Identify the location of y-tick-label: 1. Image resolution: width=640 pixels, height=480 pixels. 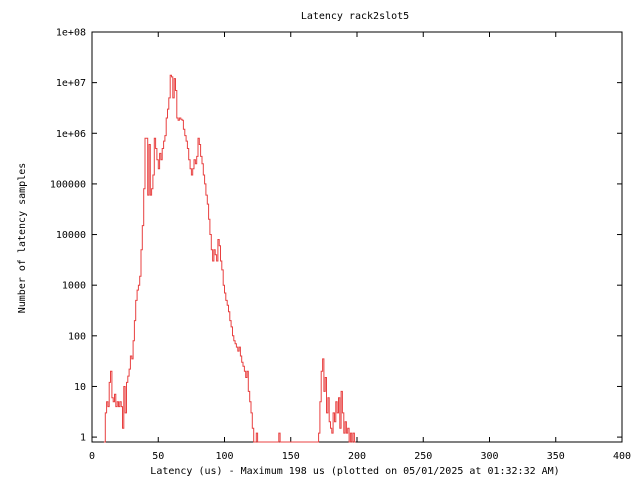
(83, 438).